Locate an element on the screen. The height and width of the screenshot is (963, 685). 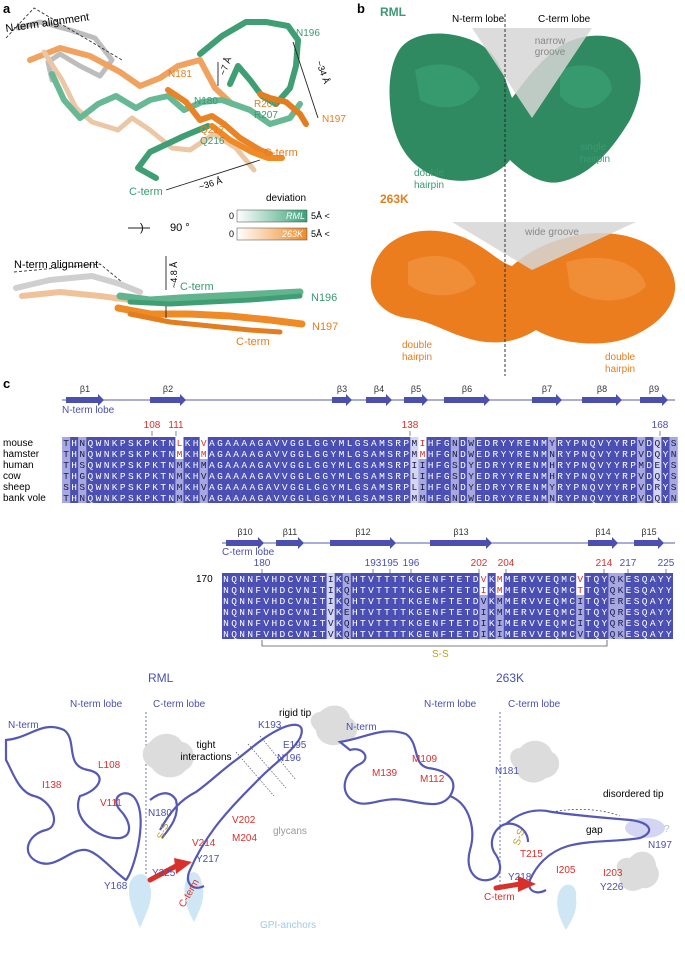
alignment-bracket is located at coordinates (64, 34).